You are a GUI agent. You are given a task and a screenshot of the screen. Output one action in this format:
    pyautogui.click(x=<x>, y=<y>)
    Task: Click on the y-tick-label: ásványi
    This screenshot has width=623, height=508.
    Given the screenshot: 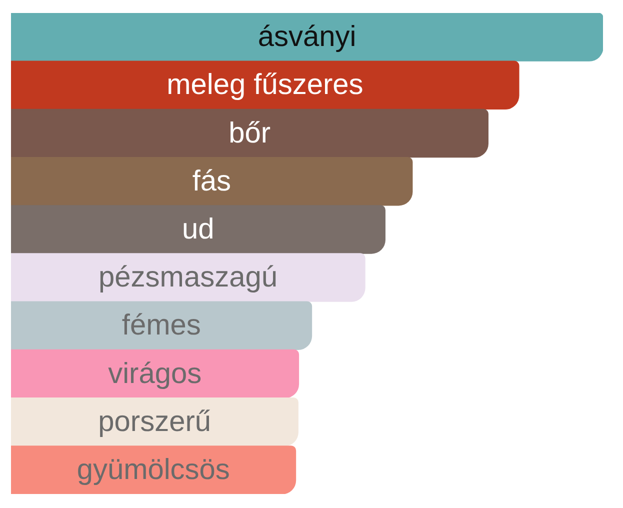 What is the action you would take?
    pyautogui.click(x=307, y=37)
    